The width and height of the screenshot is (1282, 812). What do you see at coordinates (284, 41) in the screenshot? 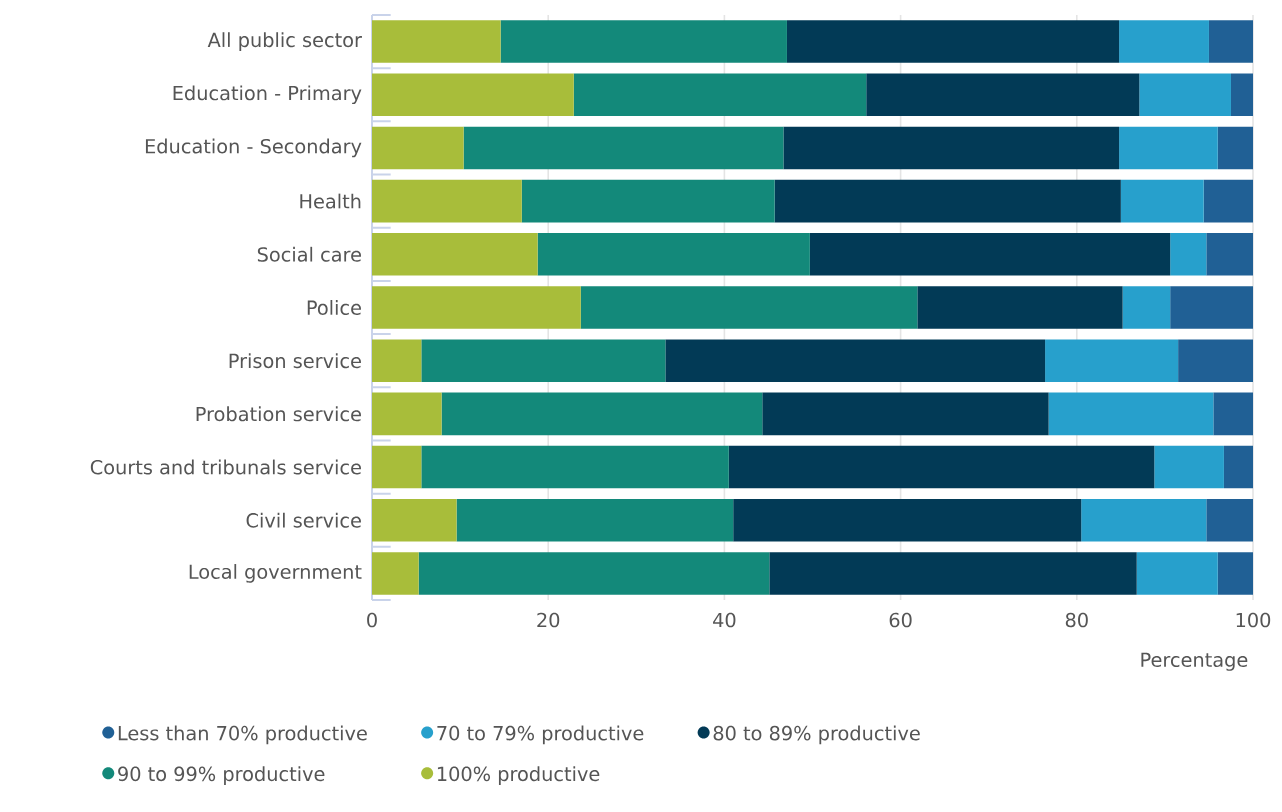
I see `y-tick-label: All public sector` at bounding box center [284, 41].